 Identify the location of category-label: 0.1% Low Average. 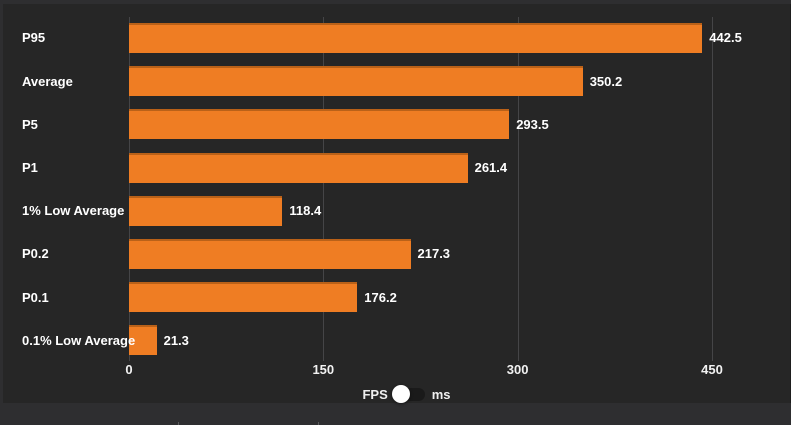
(79, 340).